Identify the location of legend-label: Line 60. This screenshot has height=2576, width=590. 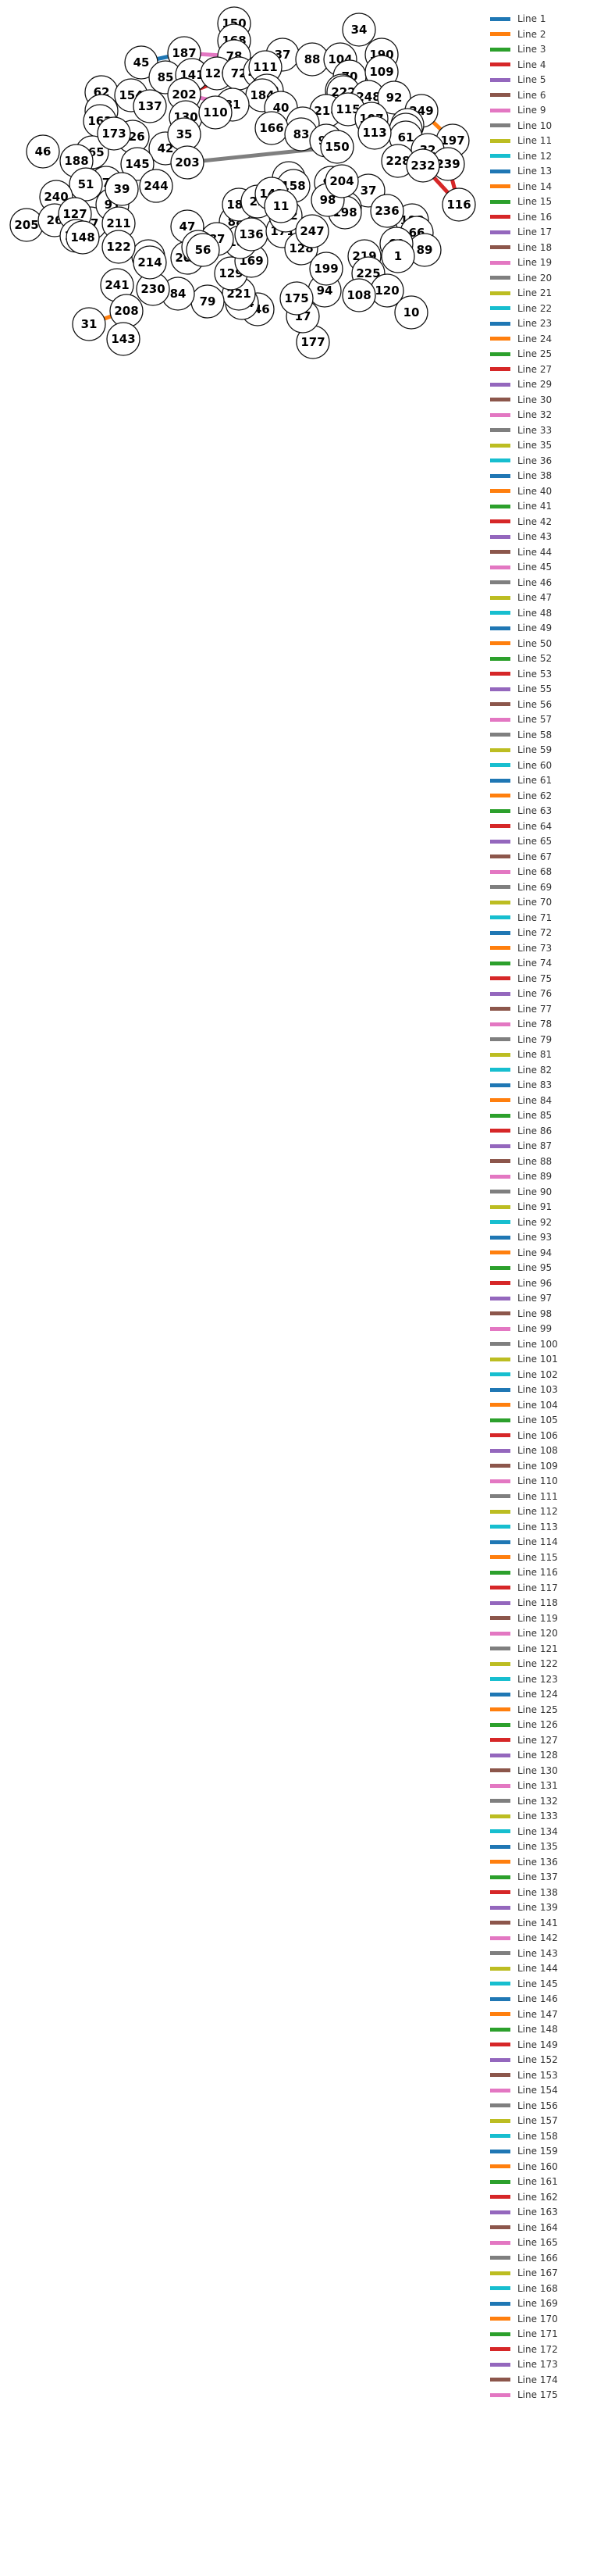
(535, 765).